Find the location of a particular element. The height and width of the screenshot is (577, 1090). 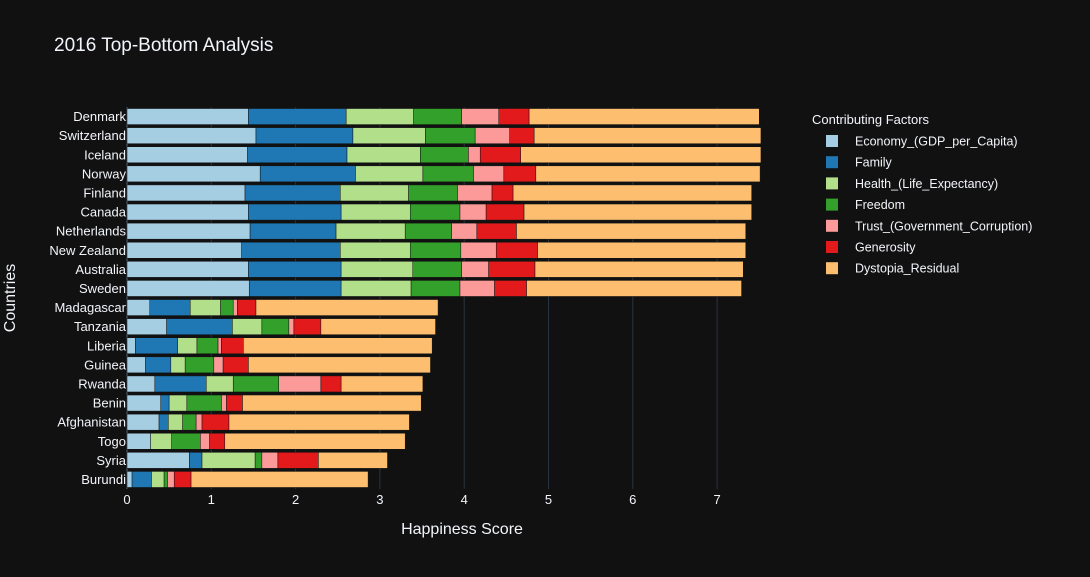

legend-item: Economy_(GDP_per_Capita) is located at coordinates (922, 142).